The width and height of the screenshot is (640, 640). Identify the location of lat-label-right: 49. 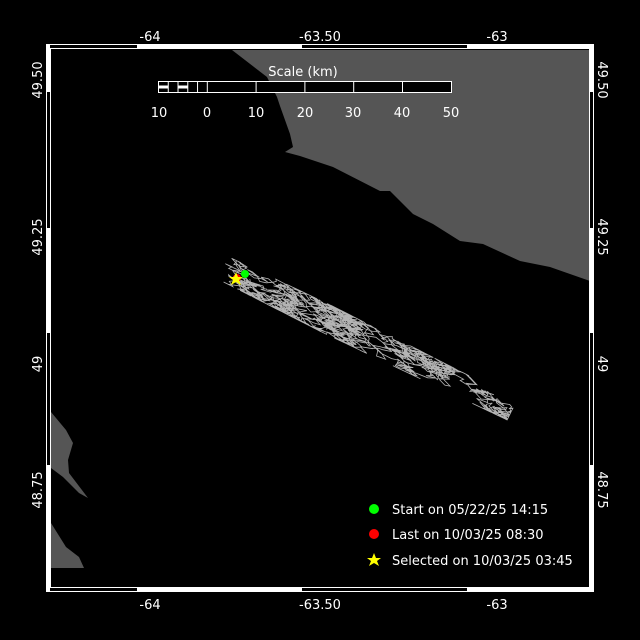
(601, 364).